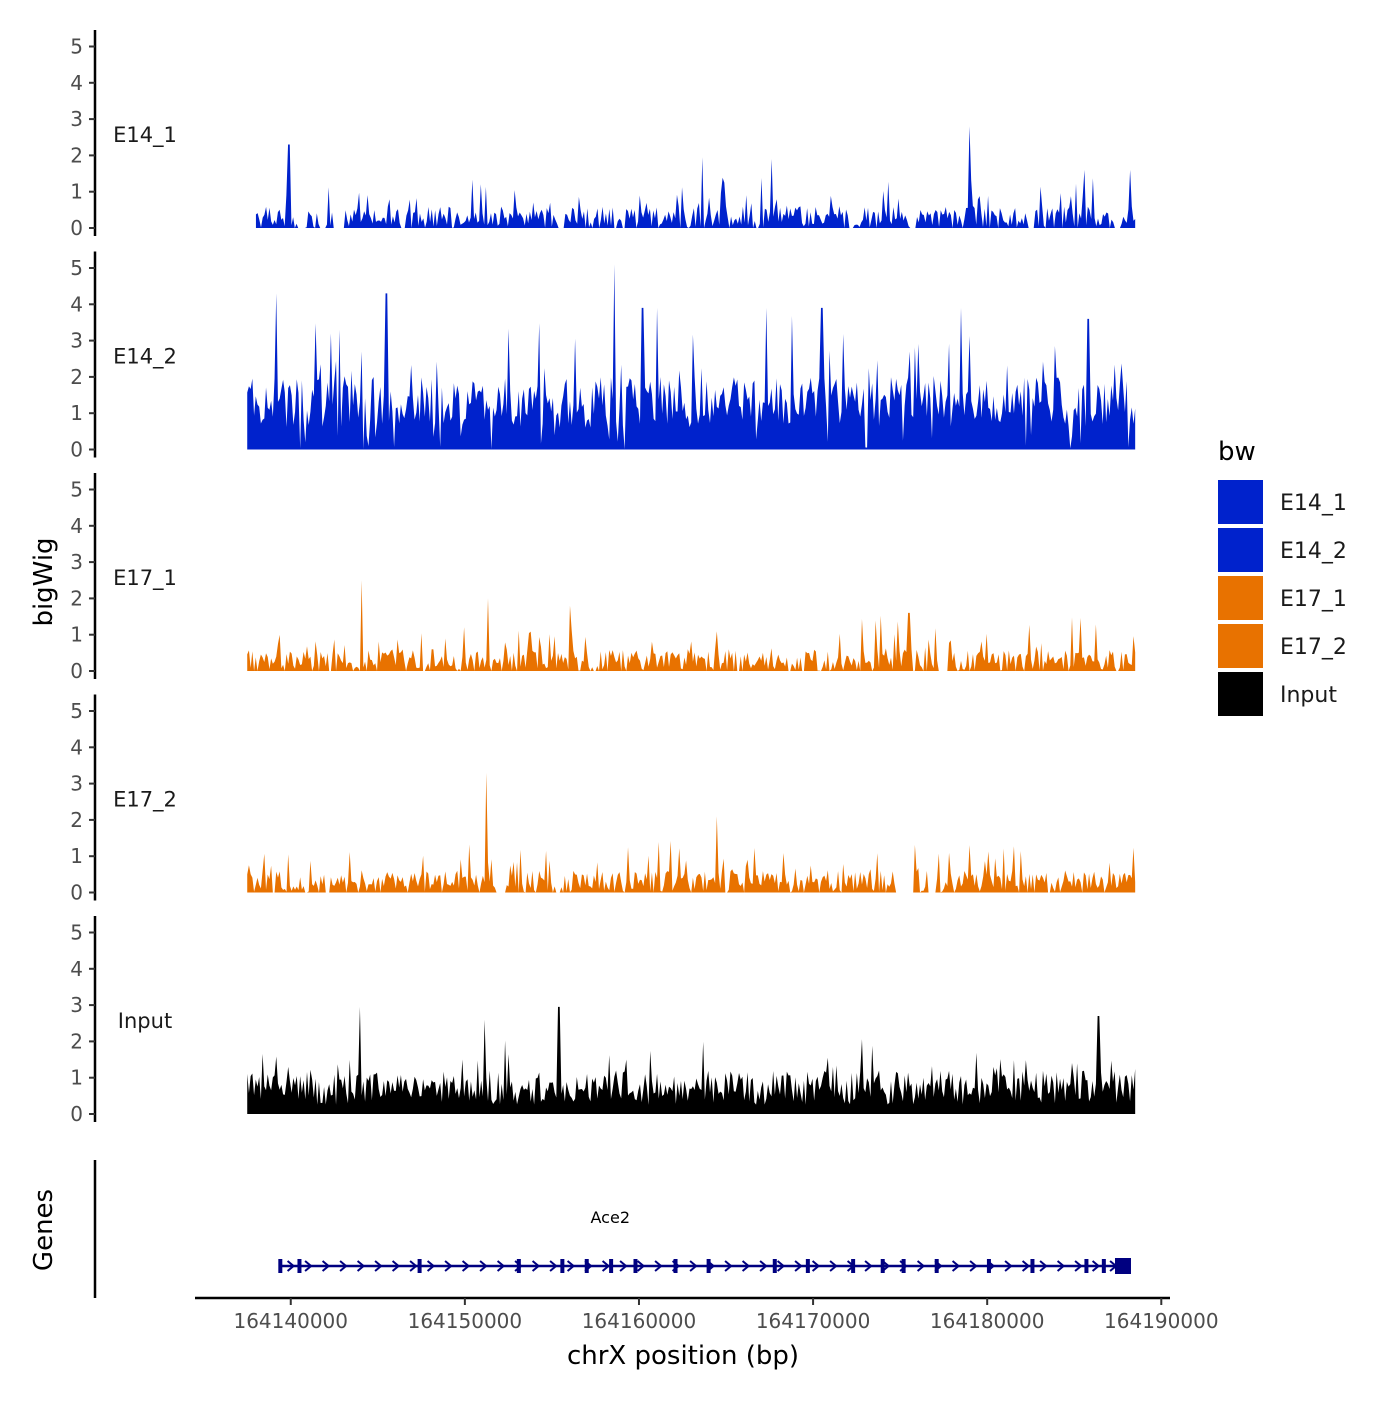 Image resolution: width=1400 pixels, height=1405 pixels. I want to click on genes-axis-title: Genes, so click(44, 1230).